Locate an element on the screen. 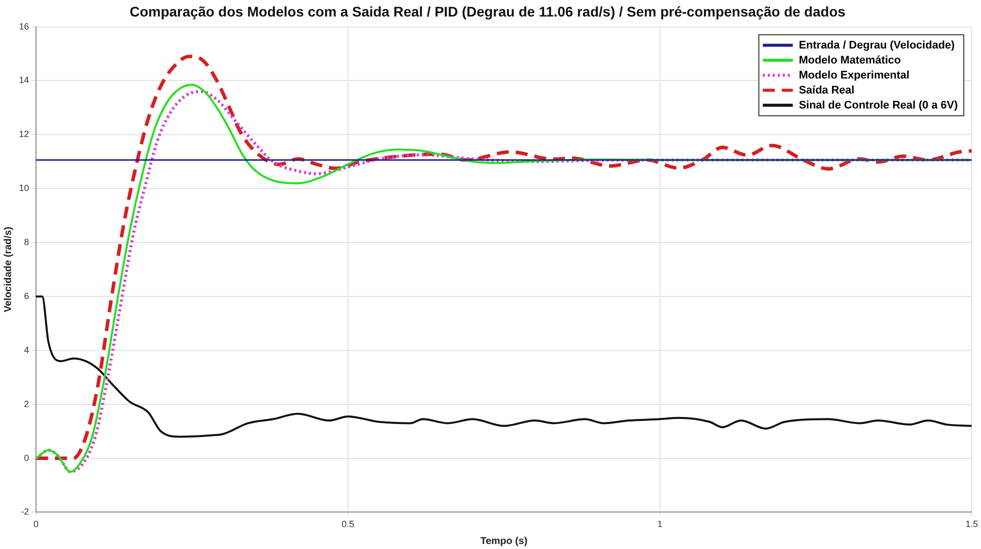  x-tick-label: 0.5 is located at coordinates (348, 524).